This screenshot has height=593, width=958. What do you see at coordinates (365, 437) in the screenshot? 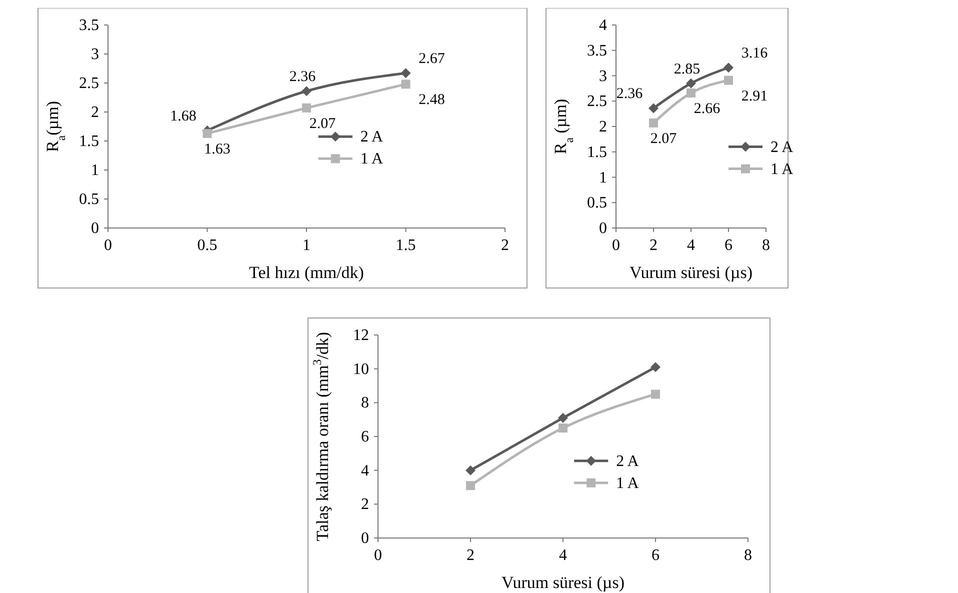
I see `y-tick-label: 6` at bounding box center [365, 437].